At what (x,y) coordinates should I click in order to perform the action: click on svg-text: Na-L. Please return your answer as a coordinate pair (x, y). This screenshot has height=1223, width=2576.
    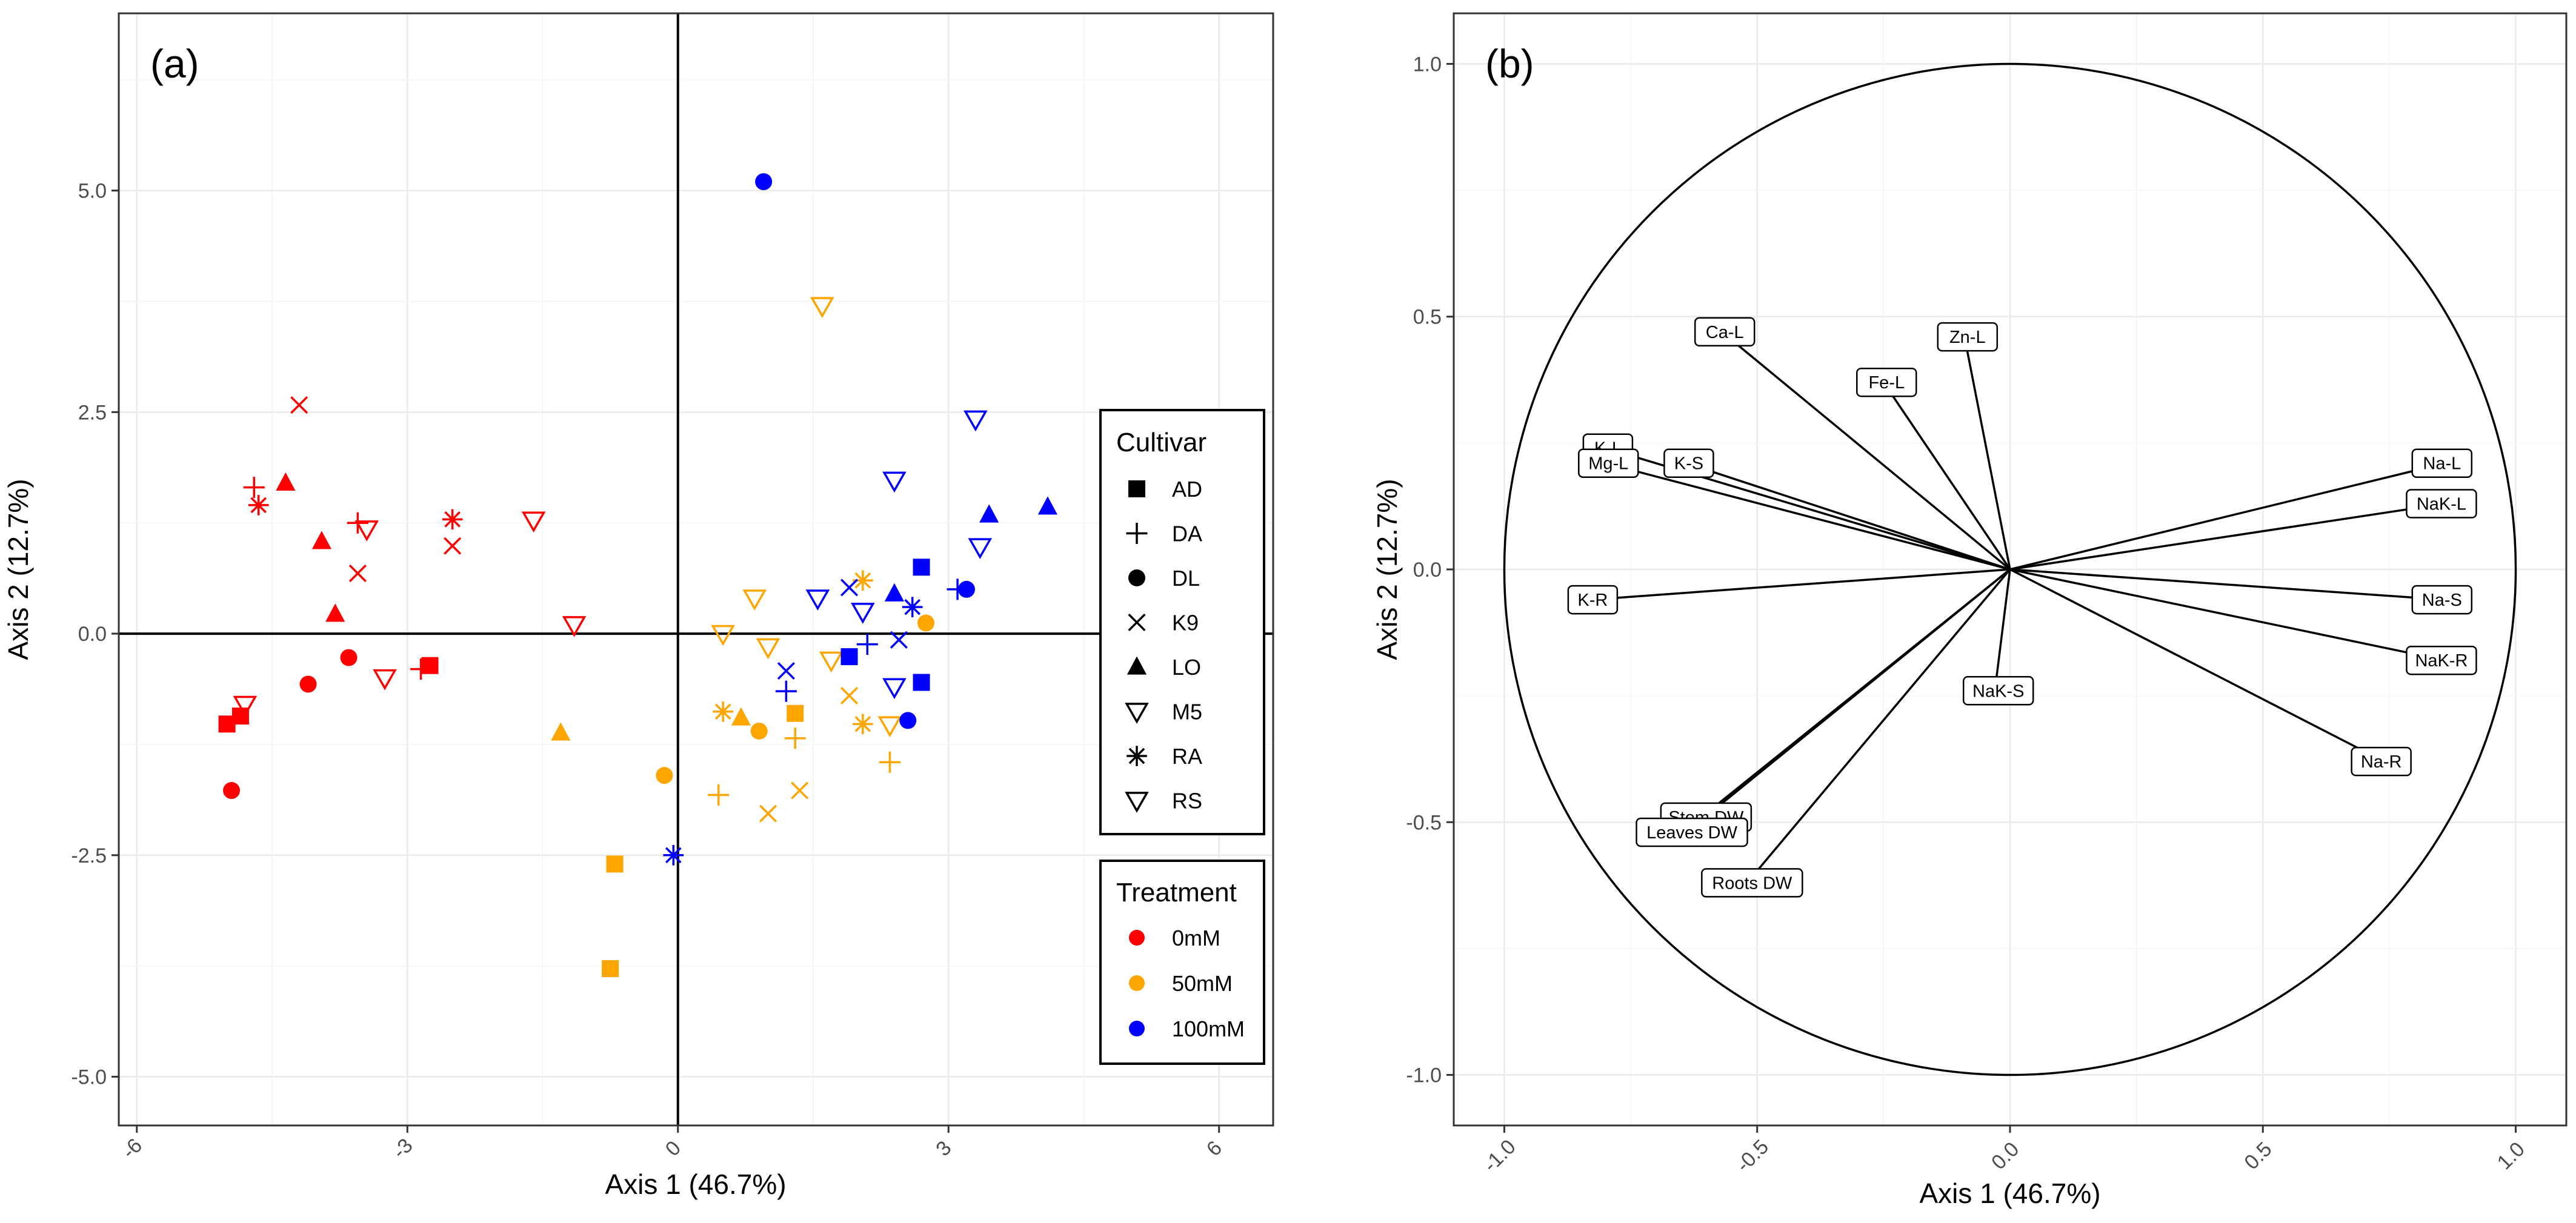
    Looking at the image, I should click on (2442, 464).